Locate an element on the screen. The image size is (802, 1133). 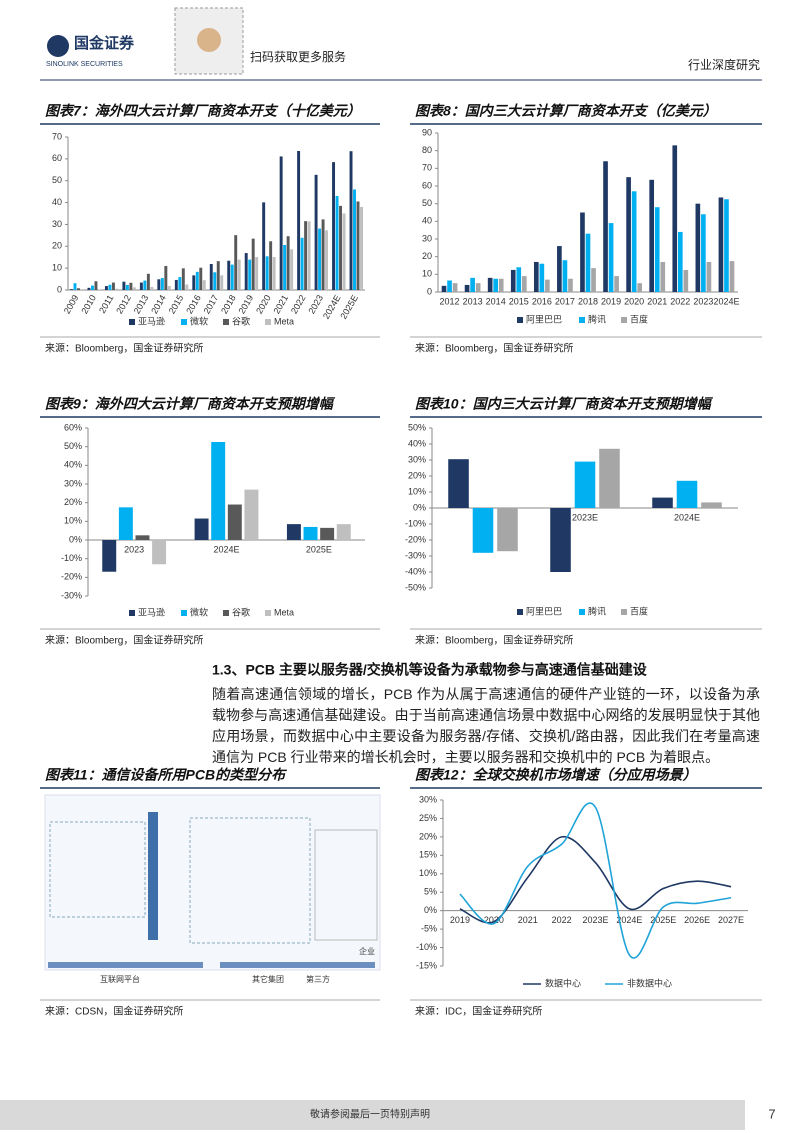
y-tick-label: 30% is located at coordinates (73, 483).